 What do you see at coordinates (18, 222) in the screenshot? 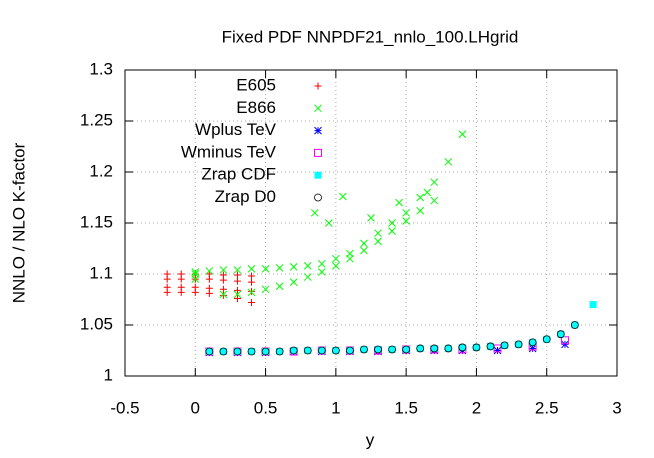
I see `y-axis-label: NNLO / NLO K-factor` at bounding box center [18, 222].